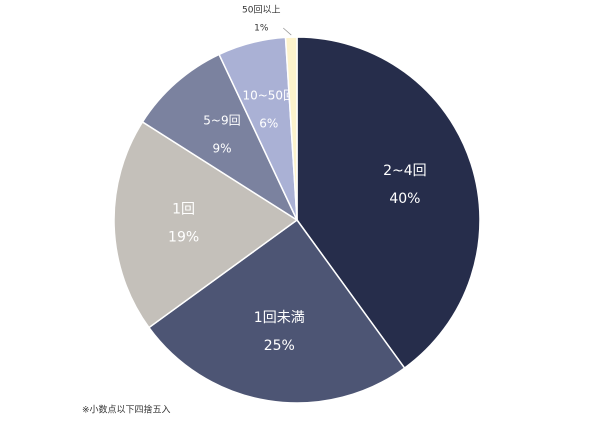 The image size is (600, 441). What do you see at coordinates (261, 29) in the screenshot?
I see `value-label: 1%` at bounding box center [261, 29].